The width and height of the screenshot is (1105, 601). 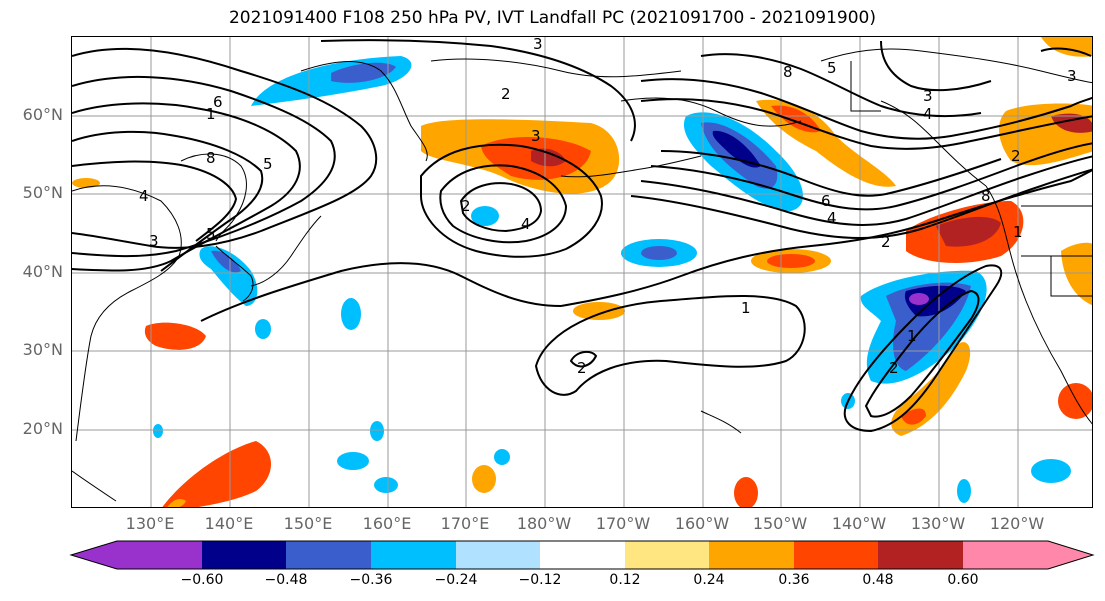 I want to click on contour-label-3: 1, so click(x=211, y=114).